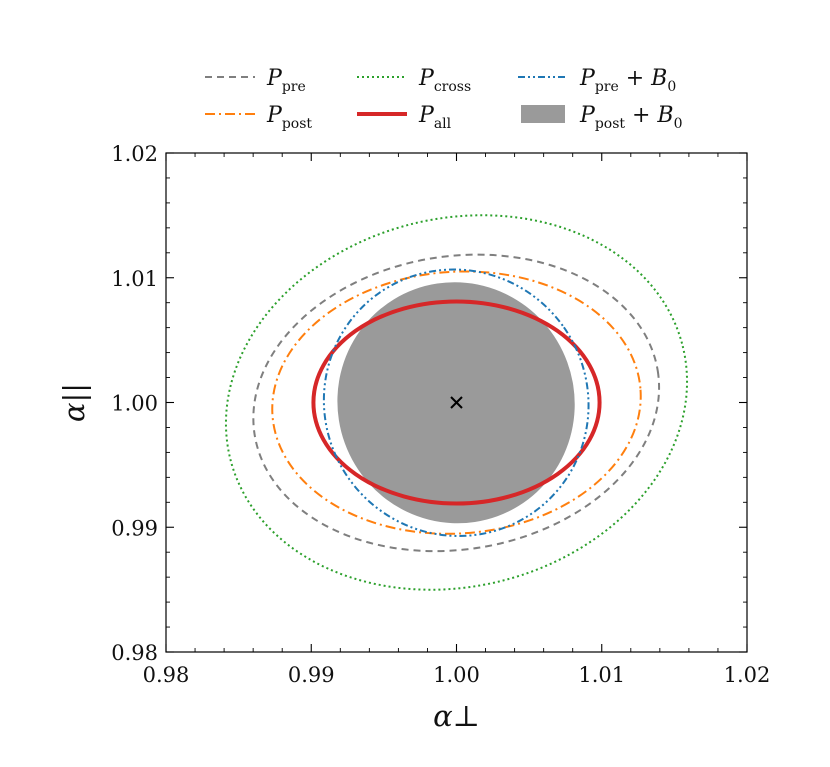  What do you see at coordinates (404, 117) in the screenshot?
I see `legend-item-p-all: Pall` at bounding box center [404, 117].